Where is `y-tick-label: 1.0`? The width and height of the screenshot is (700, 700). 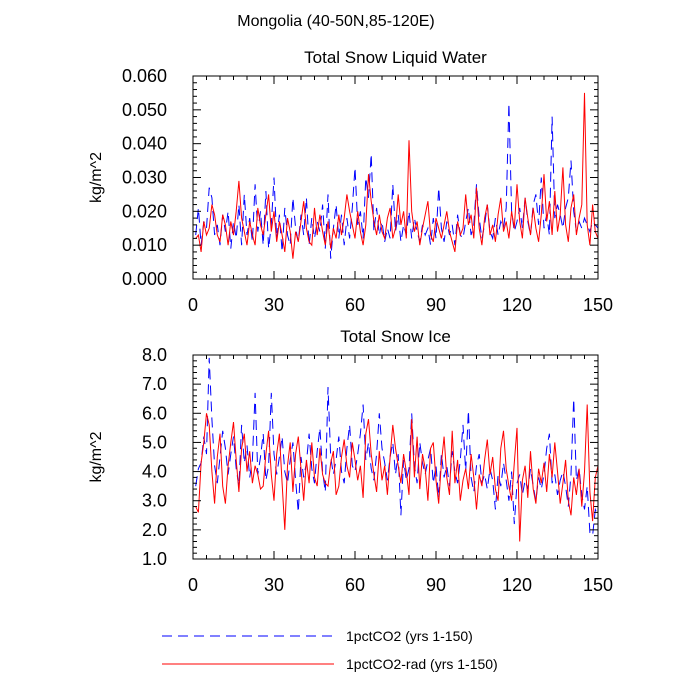
y-tick-label: 1.0 is located at coordinates (154, 559).